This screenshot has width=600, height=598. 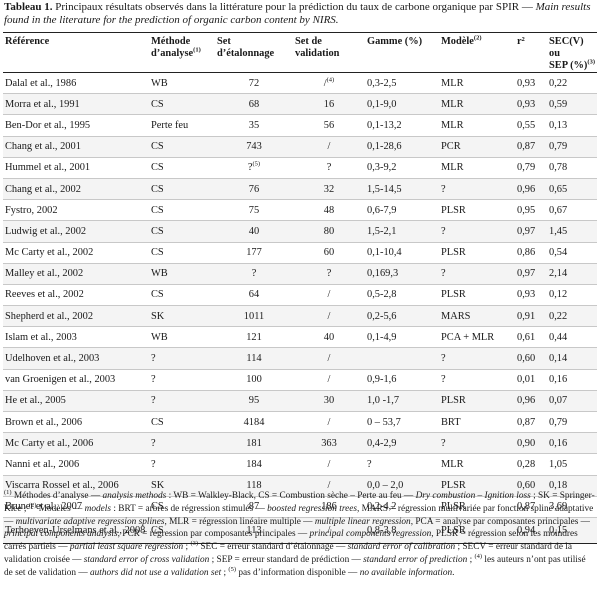 What do you see at coordinates (402, 295) in the screenshot?
I see `cell-range: 0,5-2,8` at bounding box center [402, 295].